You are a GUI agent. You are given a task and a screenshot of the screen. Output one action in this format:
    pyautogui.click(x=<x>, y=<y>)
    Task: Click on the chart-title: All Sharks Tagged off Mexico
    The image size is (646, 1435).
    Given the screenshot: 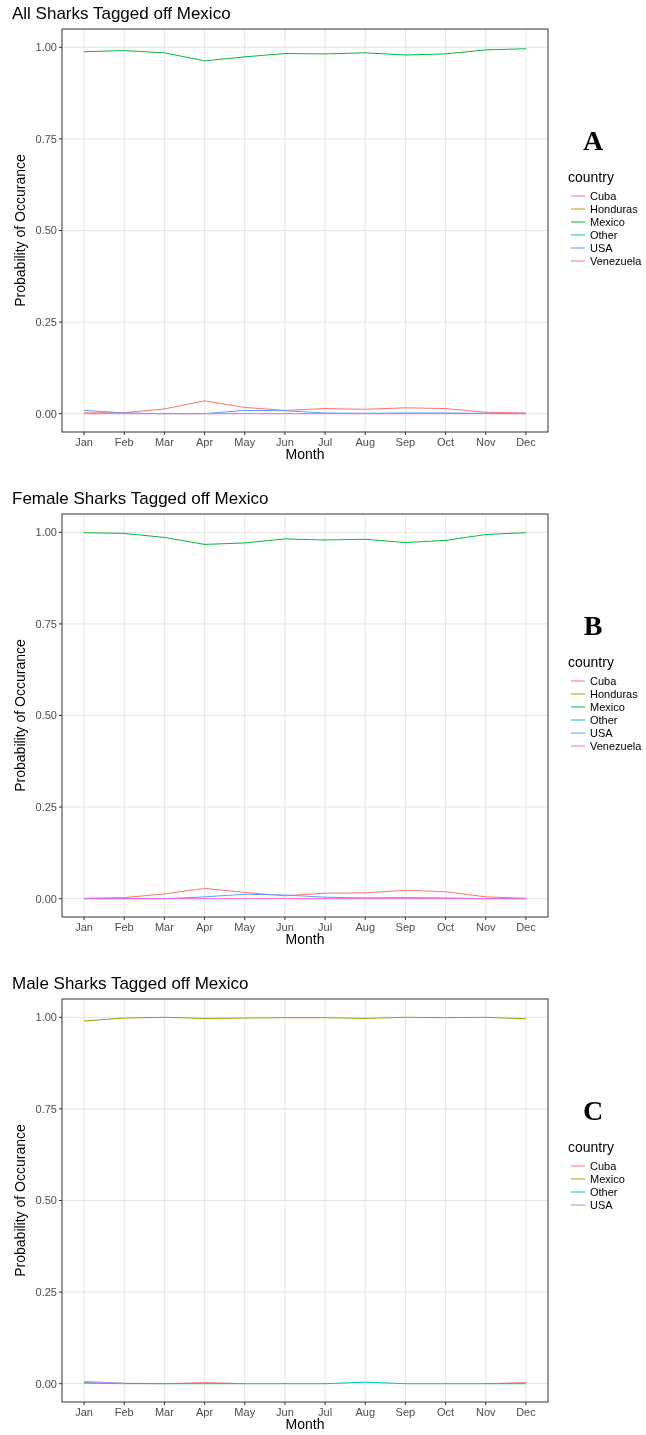 What is the action you would take?
    pyautogui.click(x=121, y=13)
    